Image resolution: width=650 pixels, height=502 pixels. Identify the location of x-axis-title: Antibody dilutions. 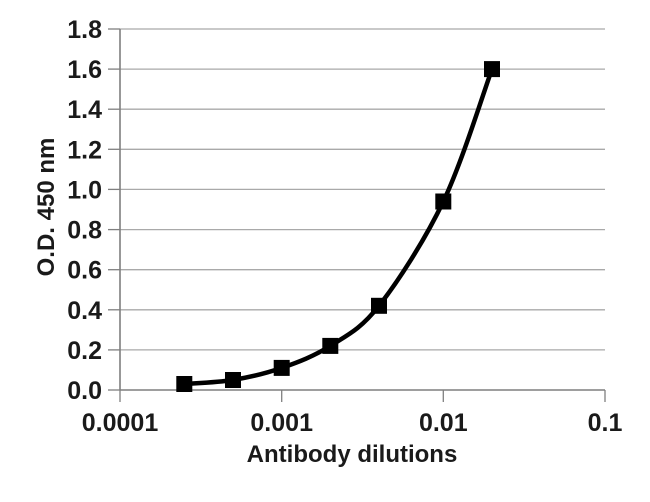
(352, 454).